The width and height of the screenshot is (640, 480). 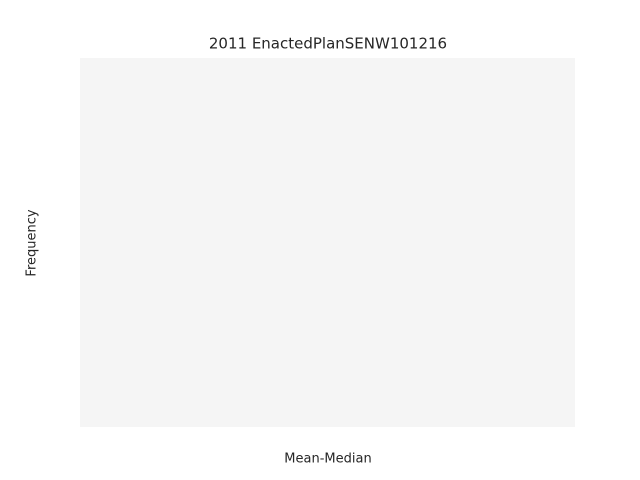 I want to click on chart-title: 2011 EnactedPlanSENW101216, so click(x=328, y=44).